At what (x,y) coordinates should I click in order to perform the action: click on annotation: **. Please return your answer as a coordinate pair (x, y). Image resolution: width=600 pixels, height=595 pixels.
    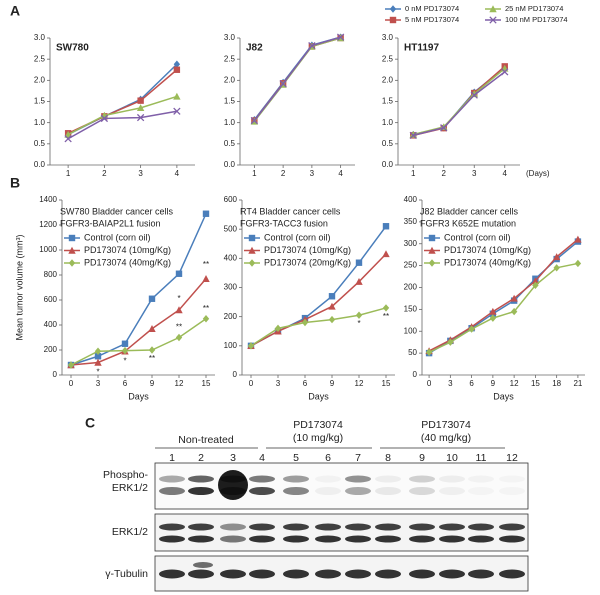
    Looking at the image, I should click on (152, 358).